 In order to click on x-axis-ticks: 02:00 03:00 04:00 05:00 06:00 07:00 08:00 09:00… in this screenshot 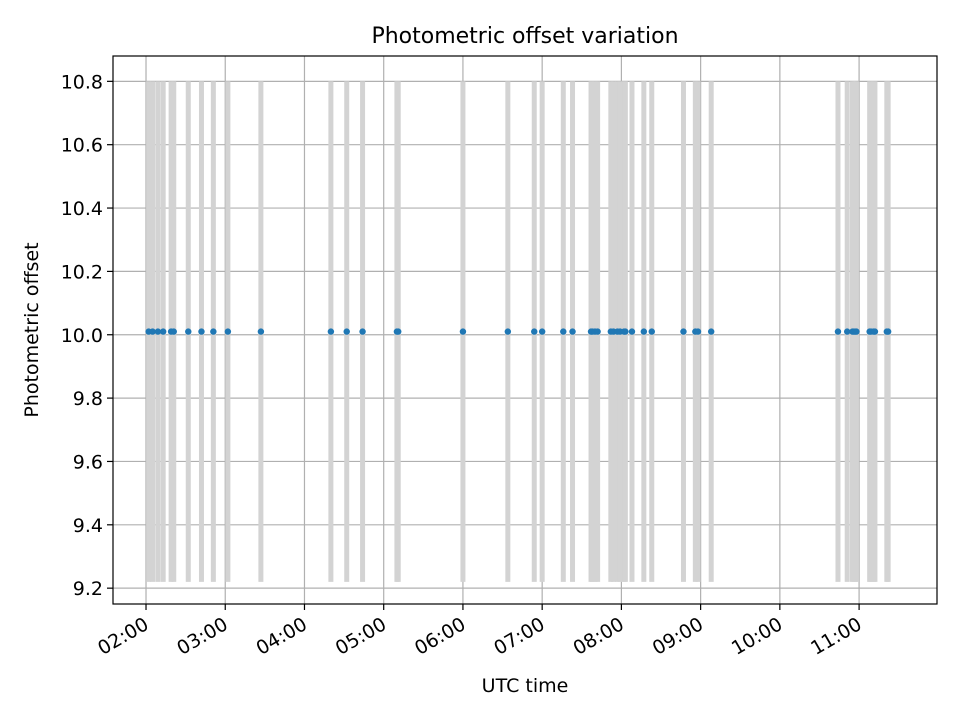, I will do `click(480, 632)`.